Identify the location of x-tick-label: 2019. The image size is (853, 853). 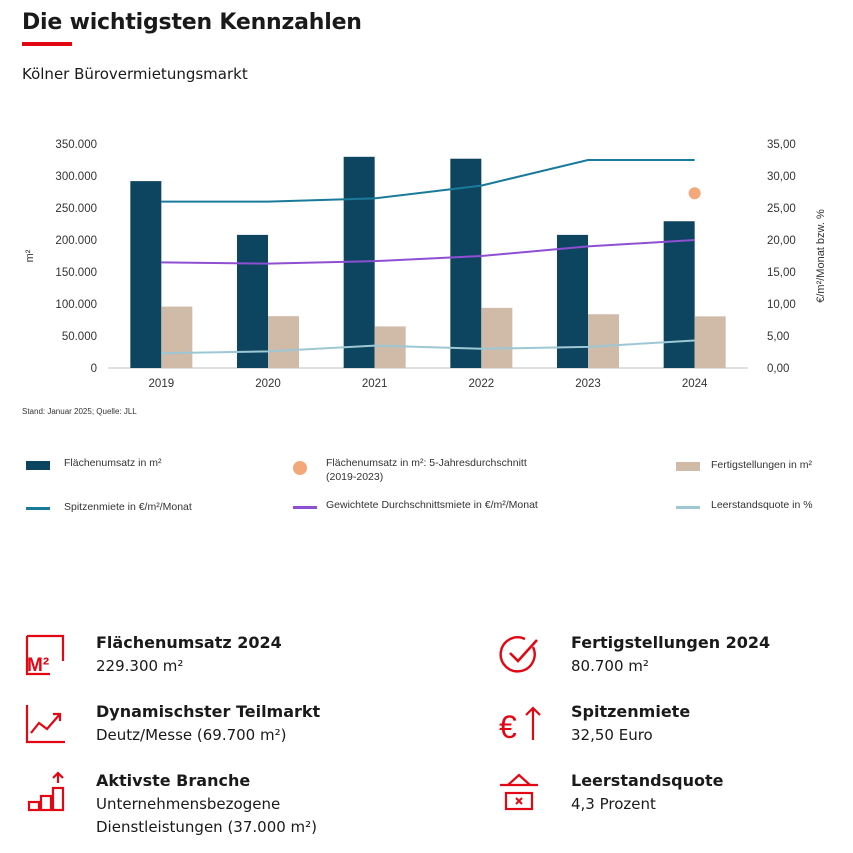
(162, 384).